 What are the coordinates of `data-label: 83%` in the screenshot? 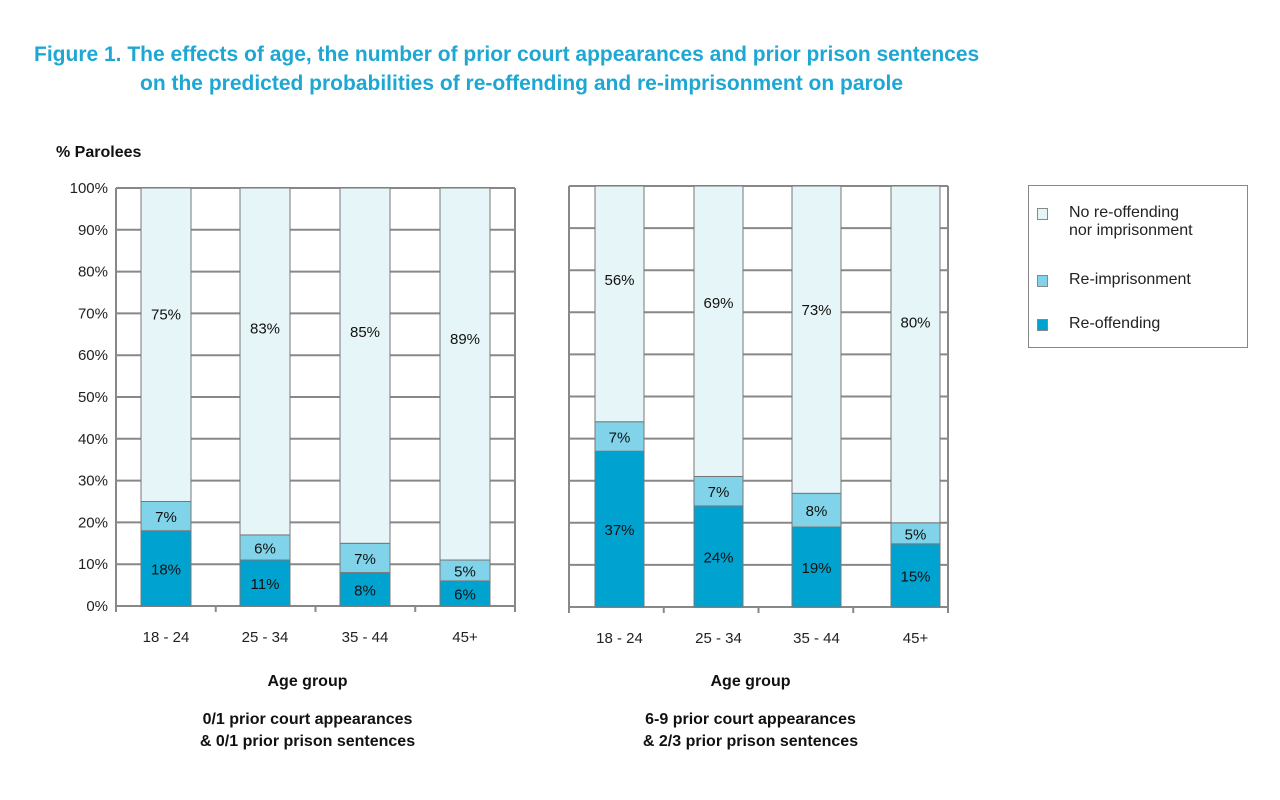 It's located at (265, 329).